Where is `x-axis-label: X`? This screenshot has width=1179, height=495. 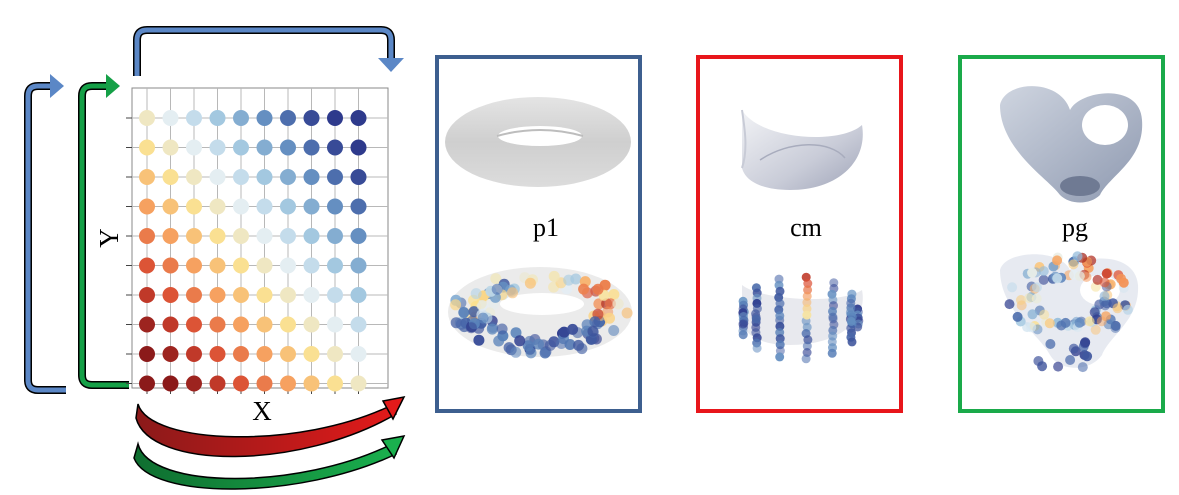 x-axis-label: X is located at coordinates (262, 411).